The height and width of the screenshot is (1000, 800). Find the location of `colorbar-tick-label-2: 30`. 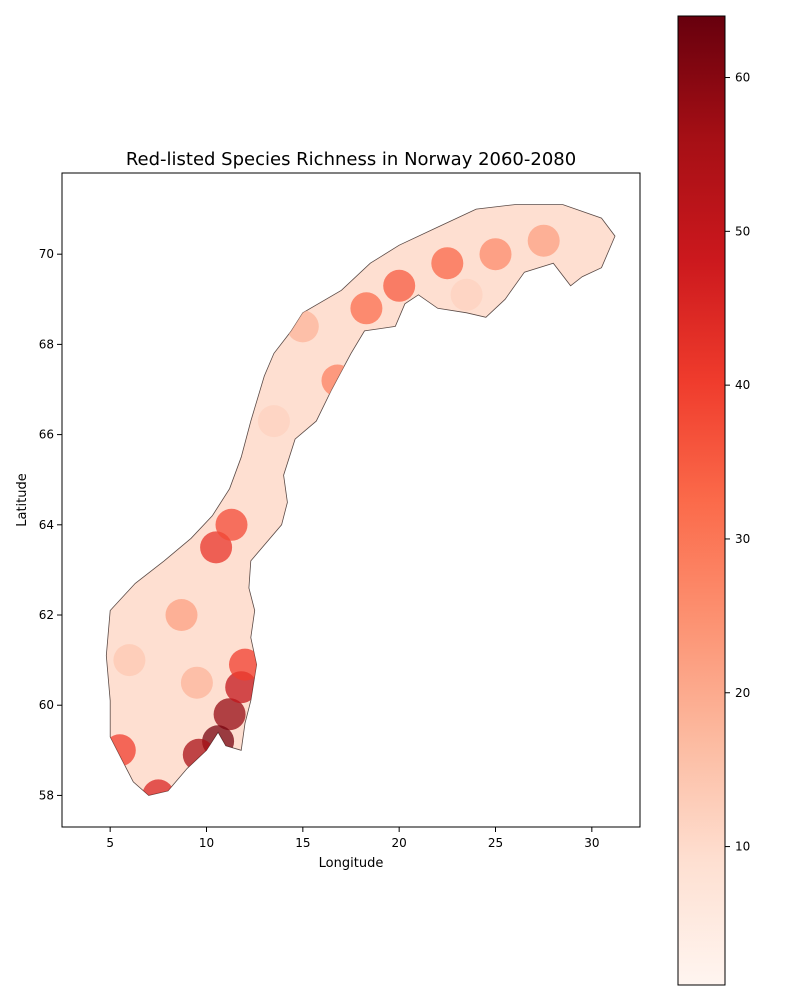

colorbar-tick-label-2: 30 is located at coordinates (742, 539).